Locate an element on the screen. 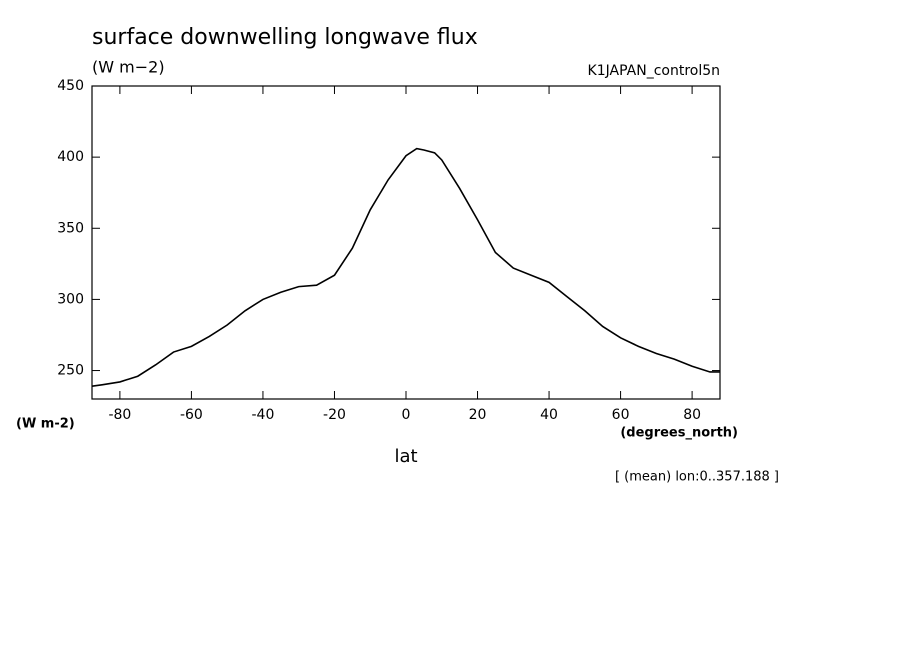 Image resolution: width=904 pixels, height=654 pixels. x-tick-label: -60 is located at coordinates (191, 415).